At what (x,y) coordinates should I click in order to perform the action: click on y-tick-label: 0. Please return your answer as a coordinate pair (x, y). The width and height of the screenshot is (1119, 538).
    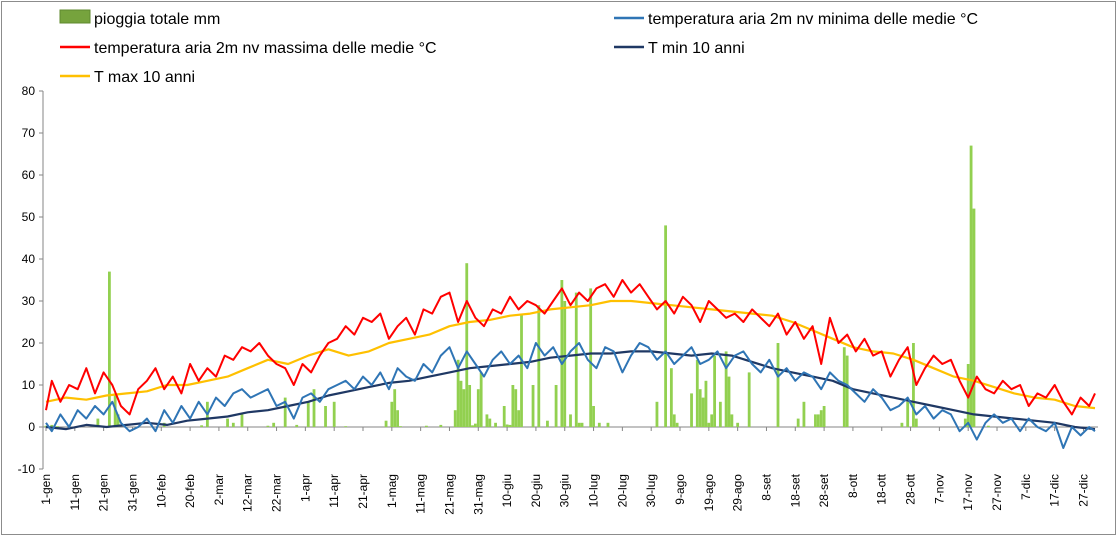
    Looking at the image, I should click on (31, 427).